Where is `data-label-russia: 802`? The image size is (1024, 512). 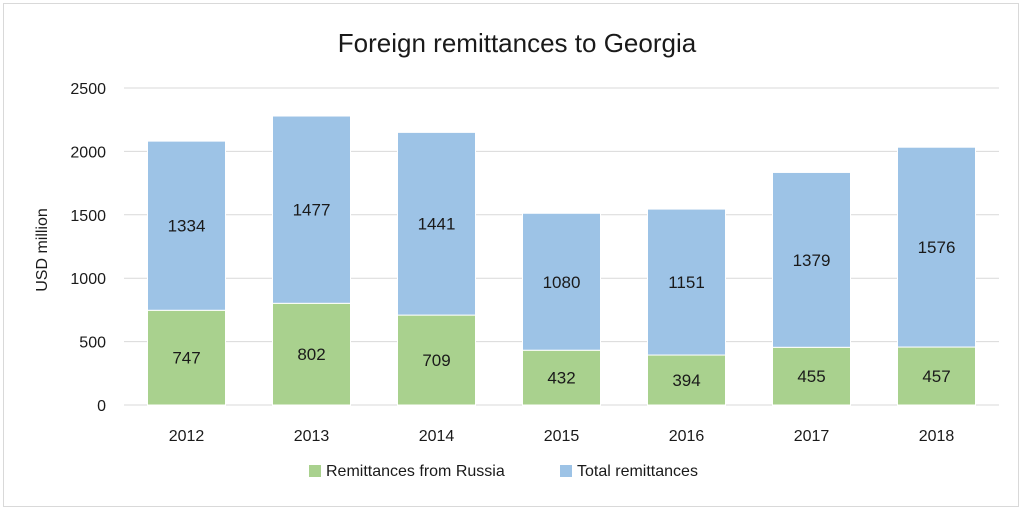 data-label-russia: 802 is located at coordinates (311, 354).